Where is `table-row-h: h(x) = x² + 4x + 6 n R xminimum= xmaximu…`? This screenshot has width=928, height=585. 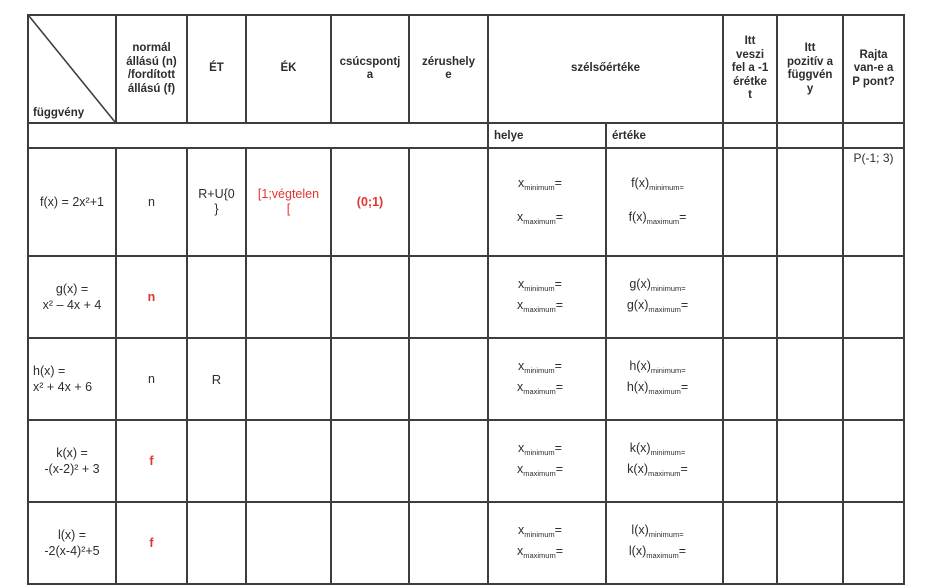
table-row-h: h(x) = x² + 4x + 6 n R xminimum= xmaximu… is located at coordinates (466, 379).